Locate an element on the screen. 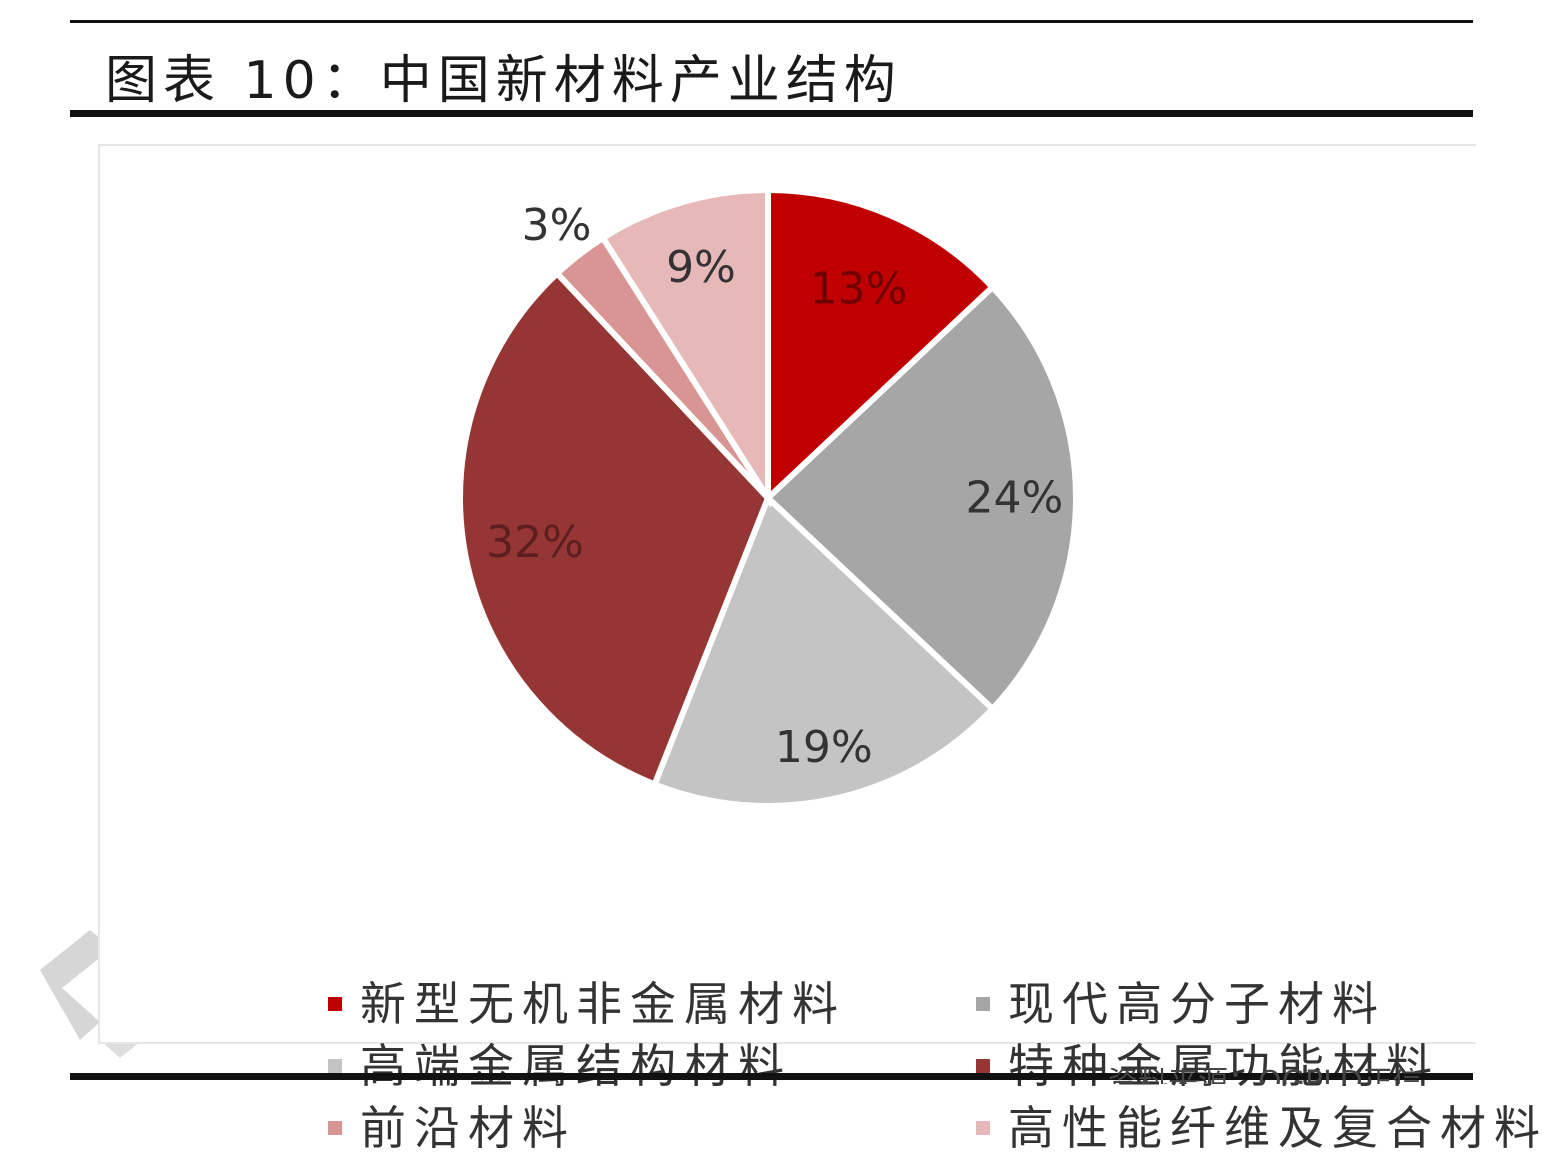 The width and height of the screenshot is (1558, 1155). data-label-2: 24% is located at coordinates (1015, 498).